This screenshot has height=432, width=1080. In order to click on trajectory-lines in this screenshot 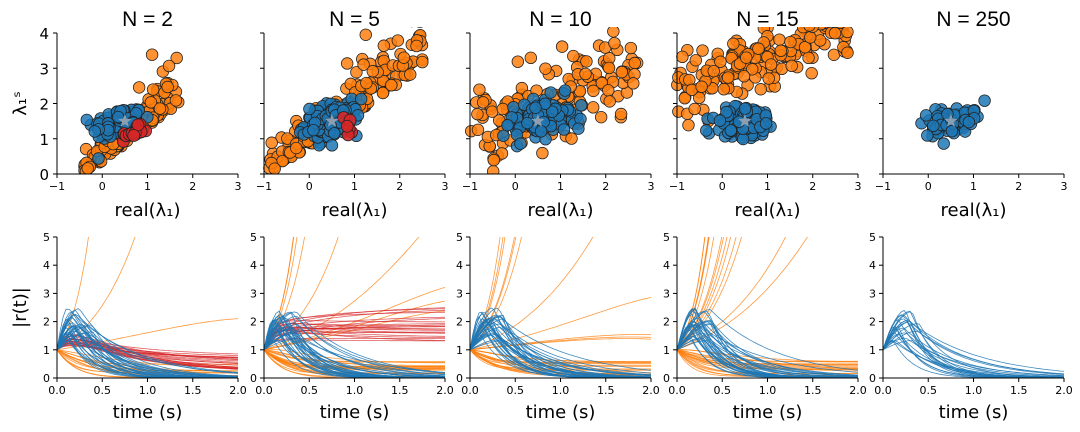, I will do `click(767, 308)`.